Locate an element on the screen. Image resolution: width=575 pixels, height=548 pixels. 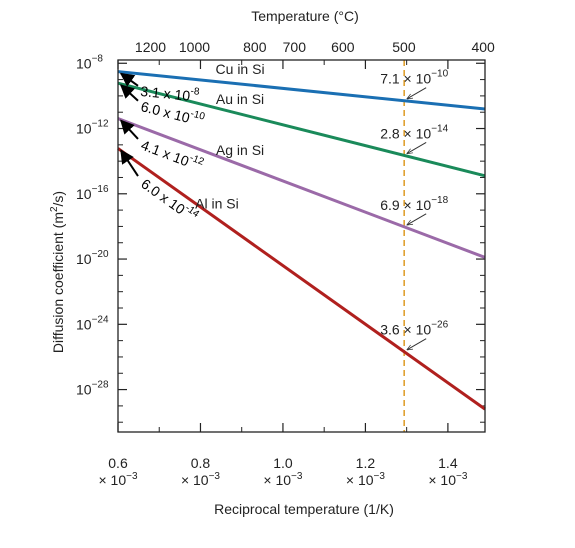
y-tick-exp: −28 is located at coordinates (100, 385).